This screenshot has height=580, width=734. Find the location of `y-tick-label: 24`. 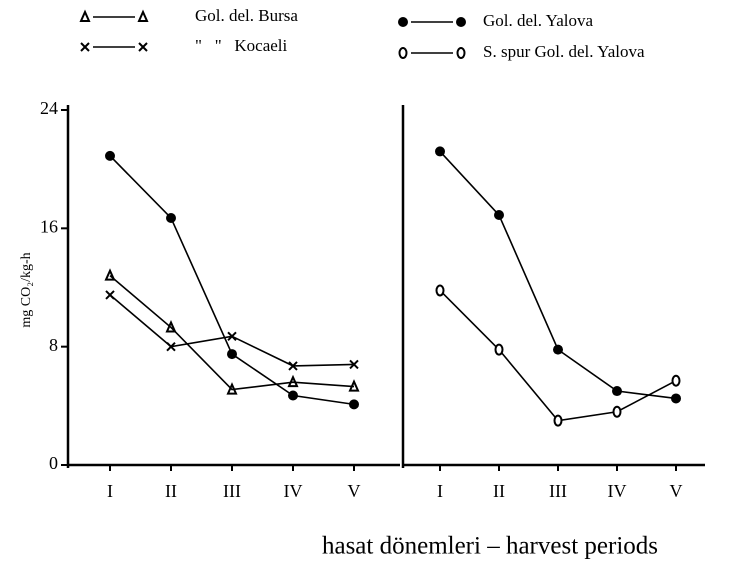

y-tick-label: 24 is located at coordinates (49, 108).